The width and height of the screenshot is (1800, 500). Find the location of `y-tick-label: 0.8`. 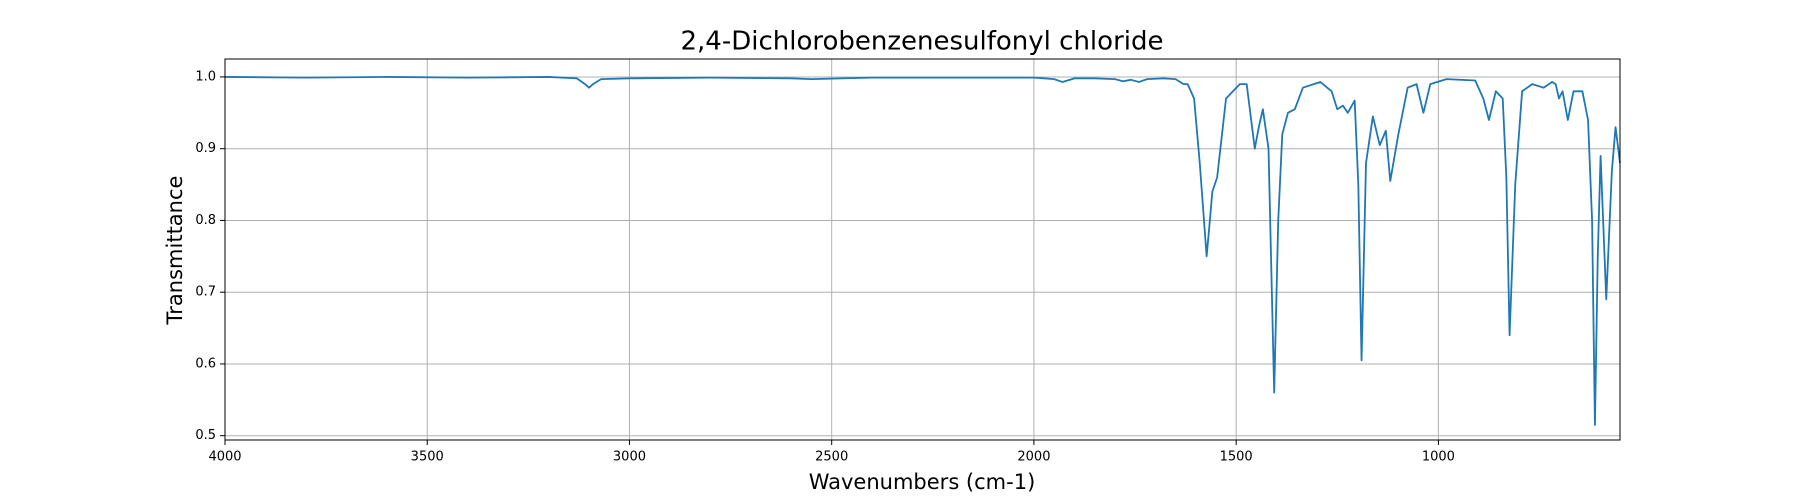

y-tick-label: 0.8 is located at coordinates (205, 220).